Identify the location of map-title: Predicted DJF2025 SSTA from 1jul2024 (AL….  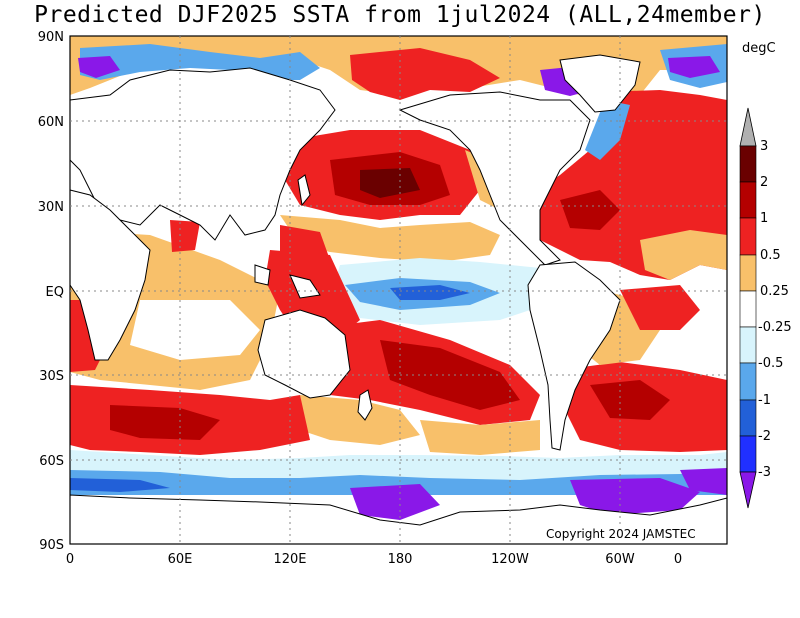
(400, 15).